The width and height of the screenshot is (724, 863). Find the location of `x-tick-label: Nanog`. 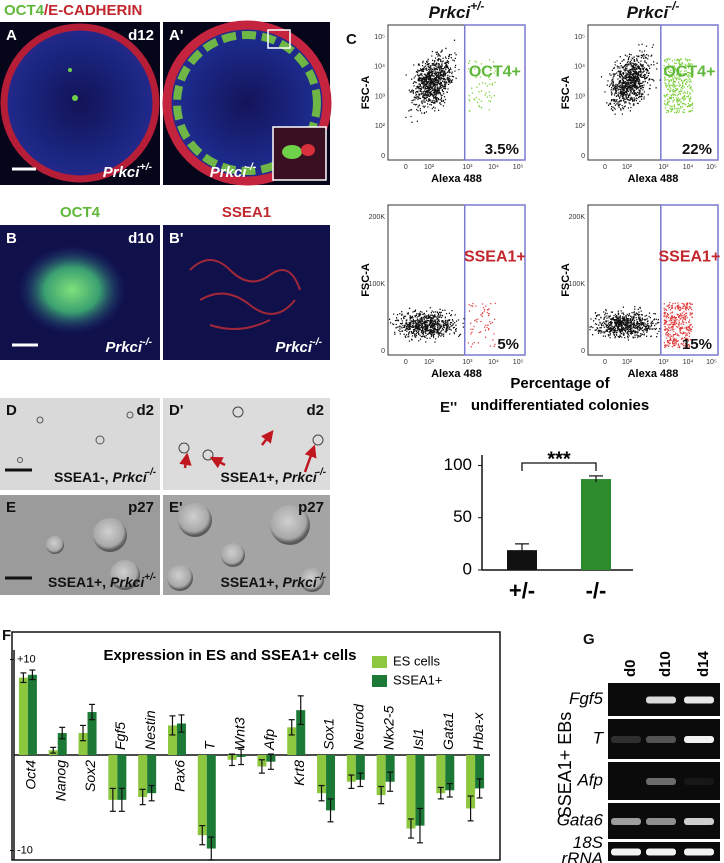

x-tick-label: Nanog is located at coordinates (60, 780).